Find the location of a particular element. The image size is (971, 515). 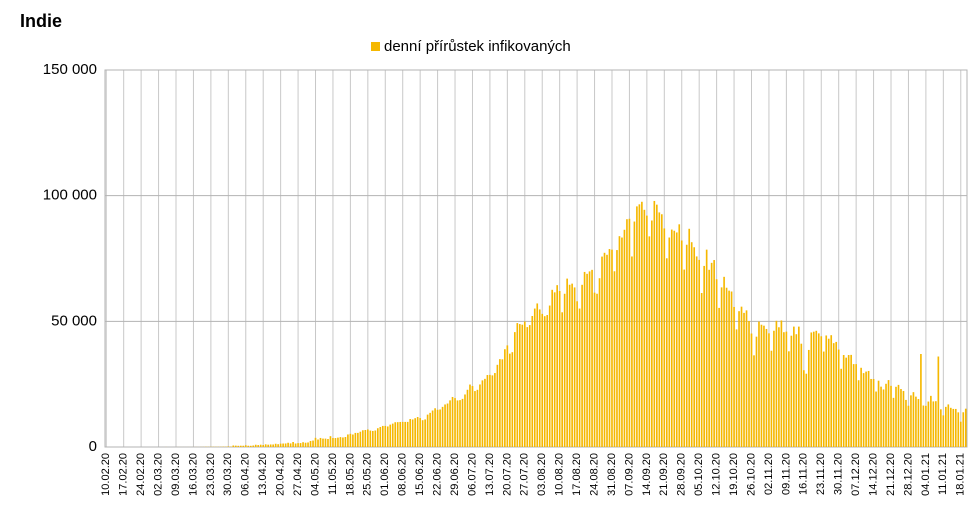

x-tick-label: 24.02.20 is located at coordinates (141, 474).